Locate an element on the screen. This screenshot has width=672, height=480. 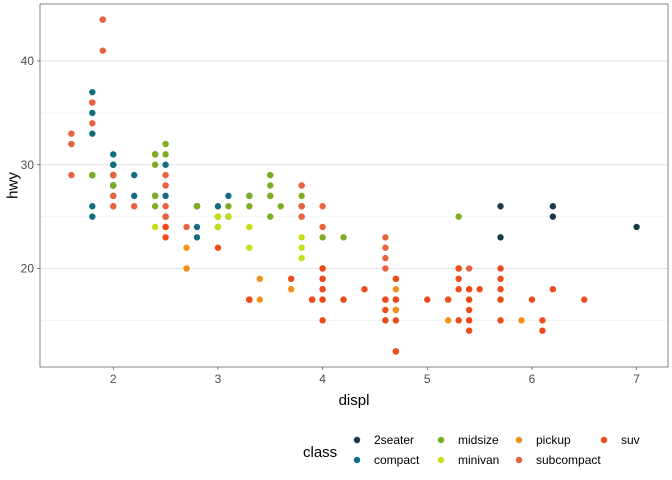
legend-title: class is located at coordinates (320, 452).